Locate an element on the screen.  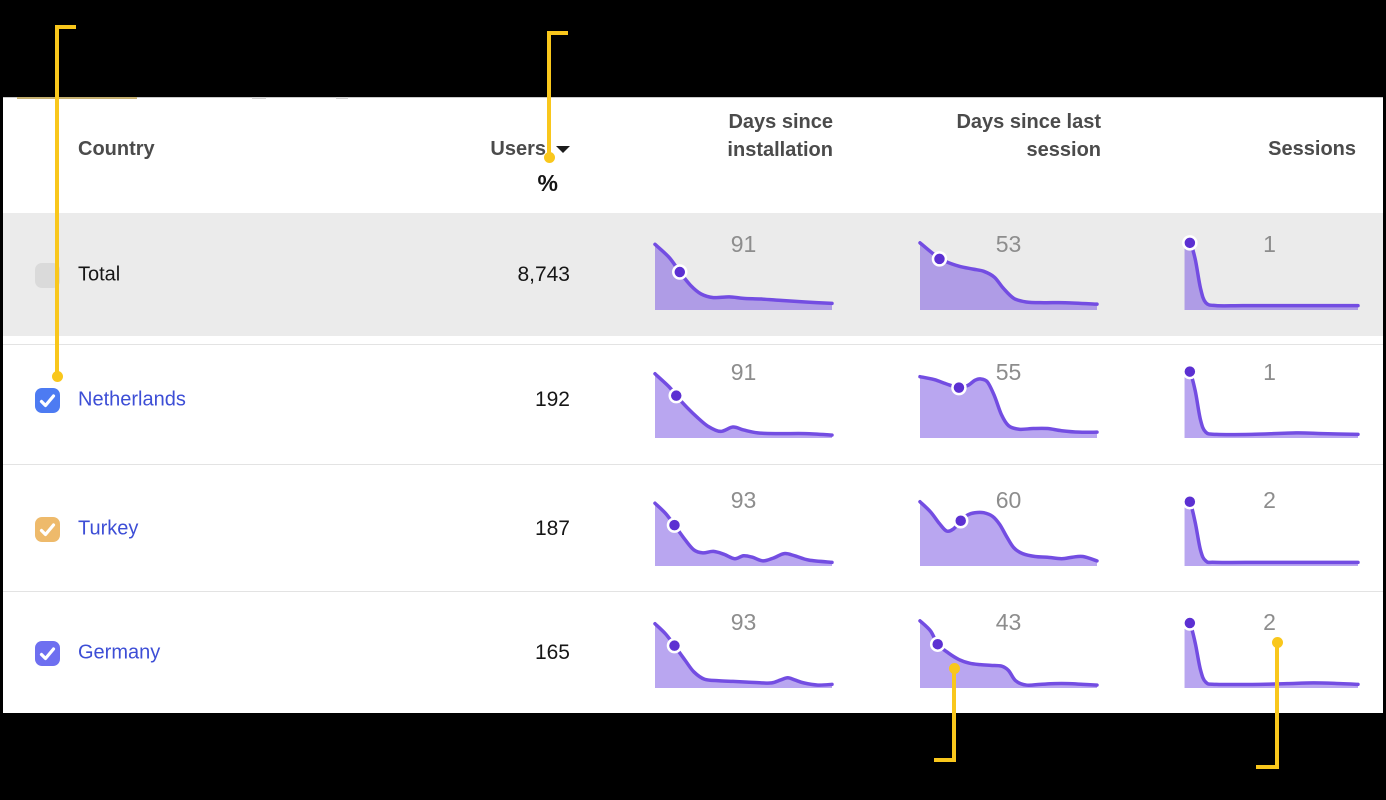
tab-underline-accent is located at coordinates (77, 98).